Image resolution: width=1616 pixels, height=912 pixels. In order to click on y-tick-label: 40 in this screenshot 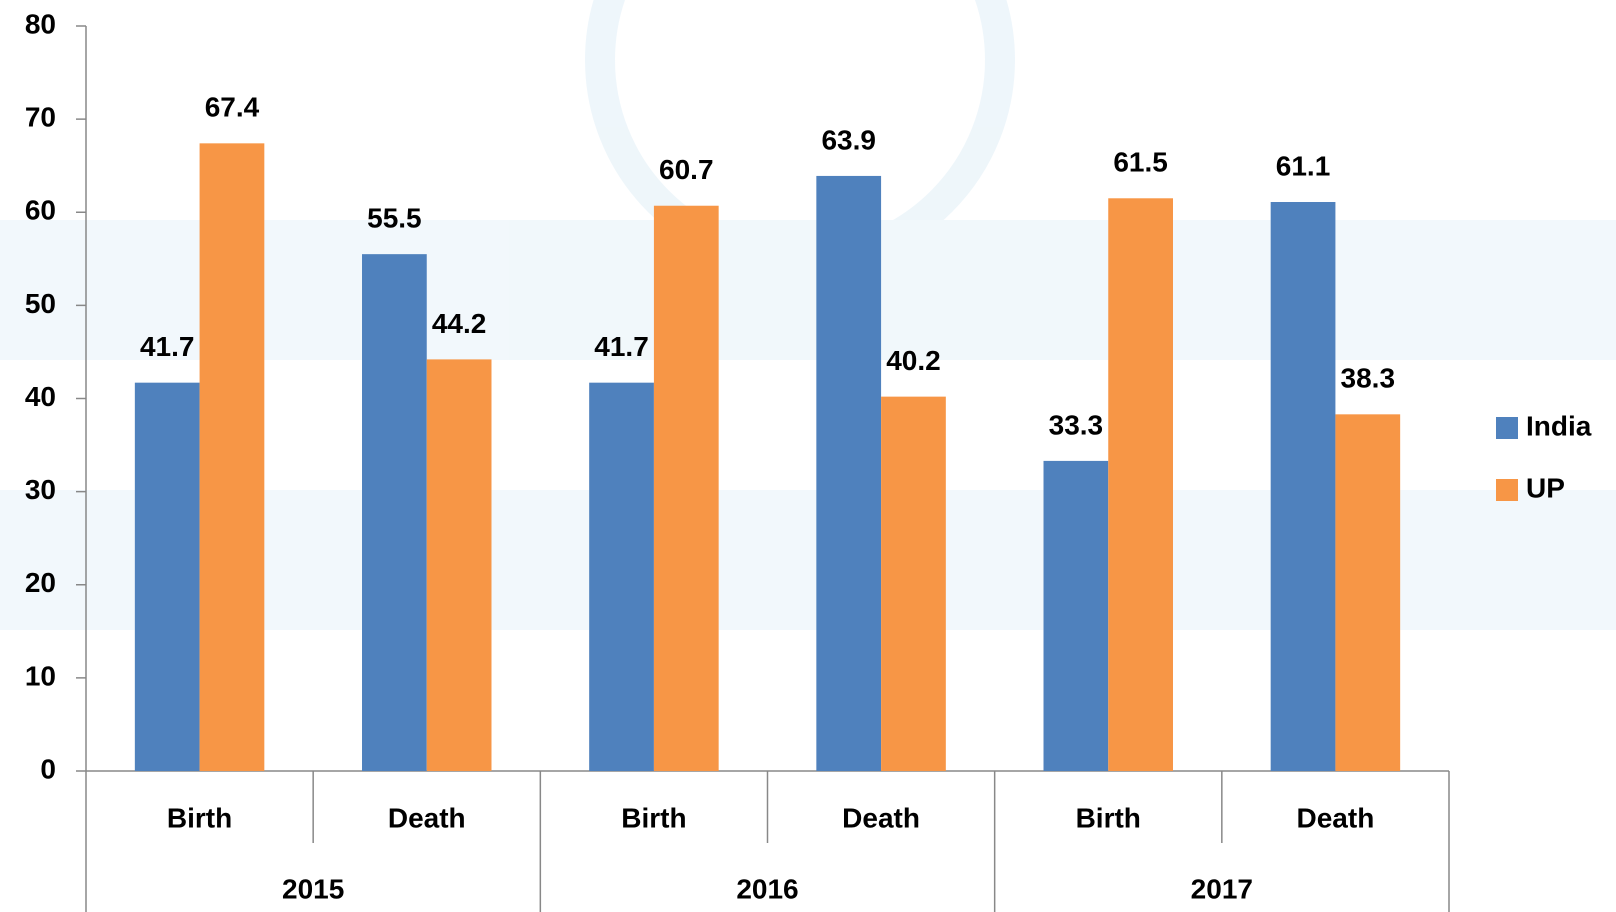, I will do `click(40, 396)`.